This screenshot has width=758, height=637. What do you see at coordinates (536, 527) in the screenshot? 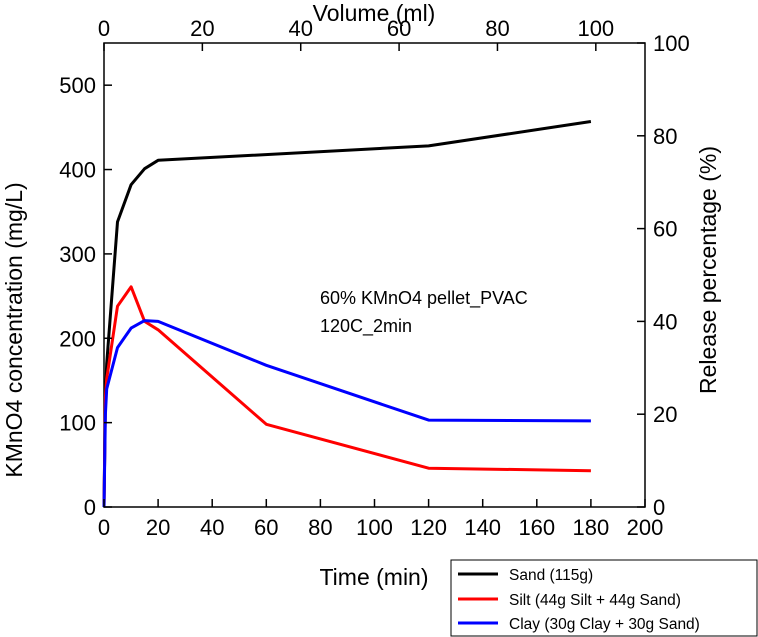
I see `x-tick-label: 160` at bounding box center [536, 527].